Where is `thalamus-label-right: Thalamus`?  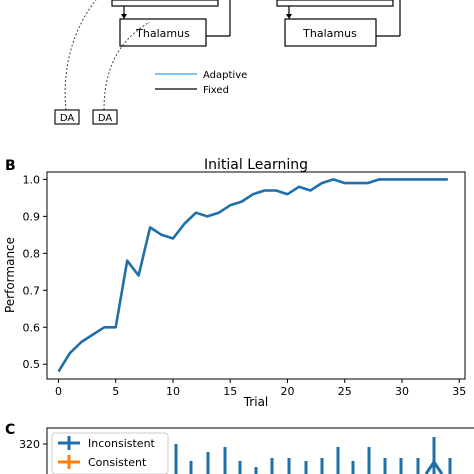 thalamus-label-right: Thalamus is located at coordinates (329, 33).